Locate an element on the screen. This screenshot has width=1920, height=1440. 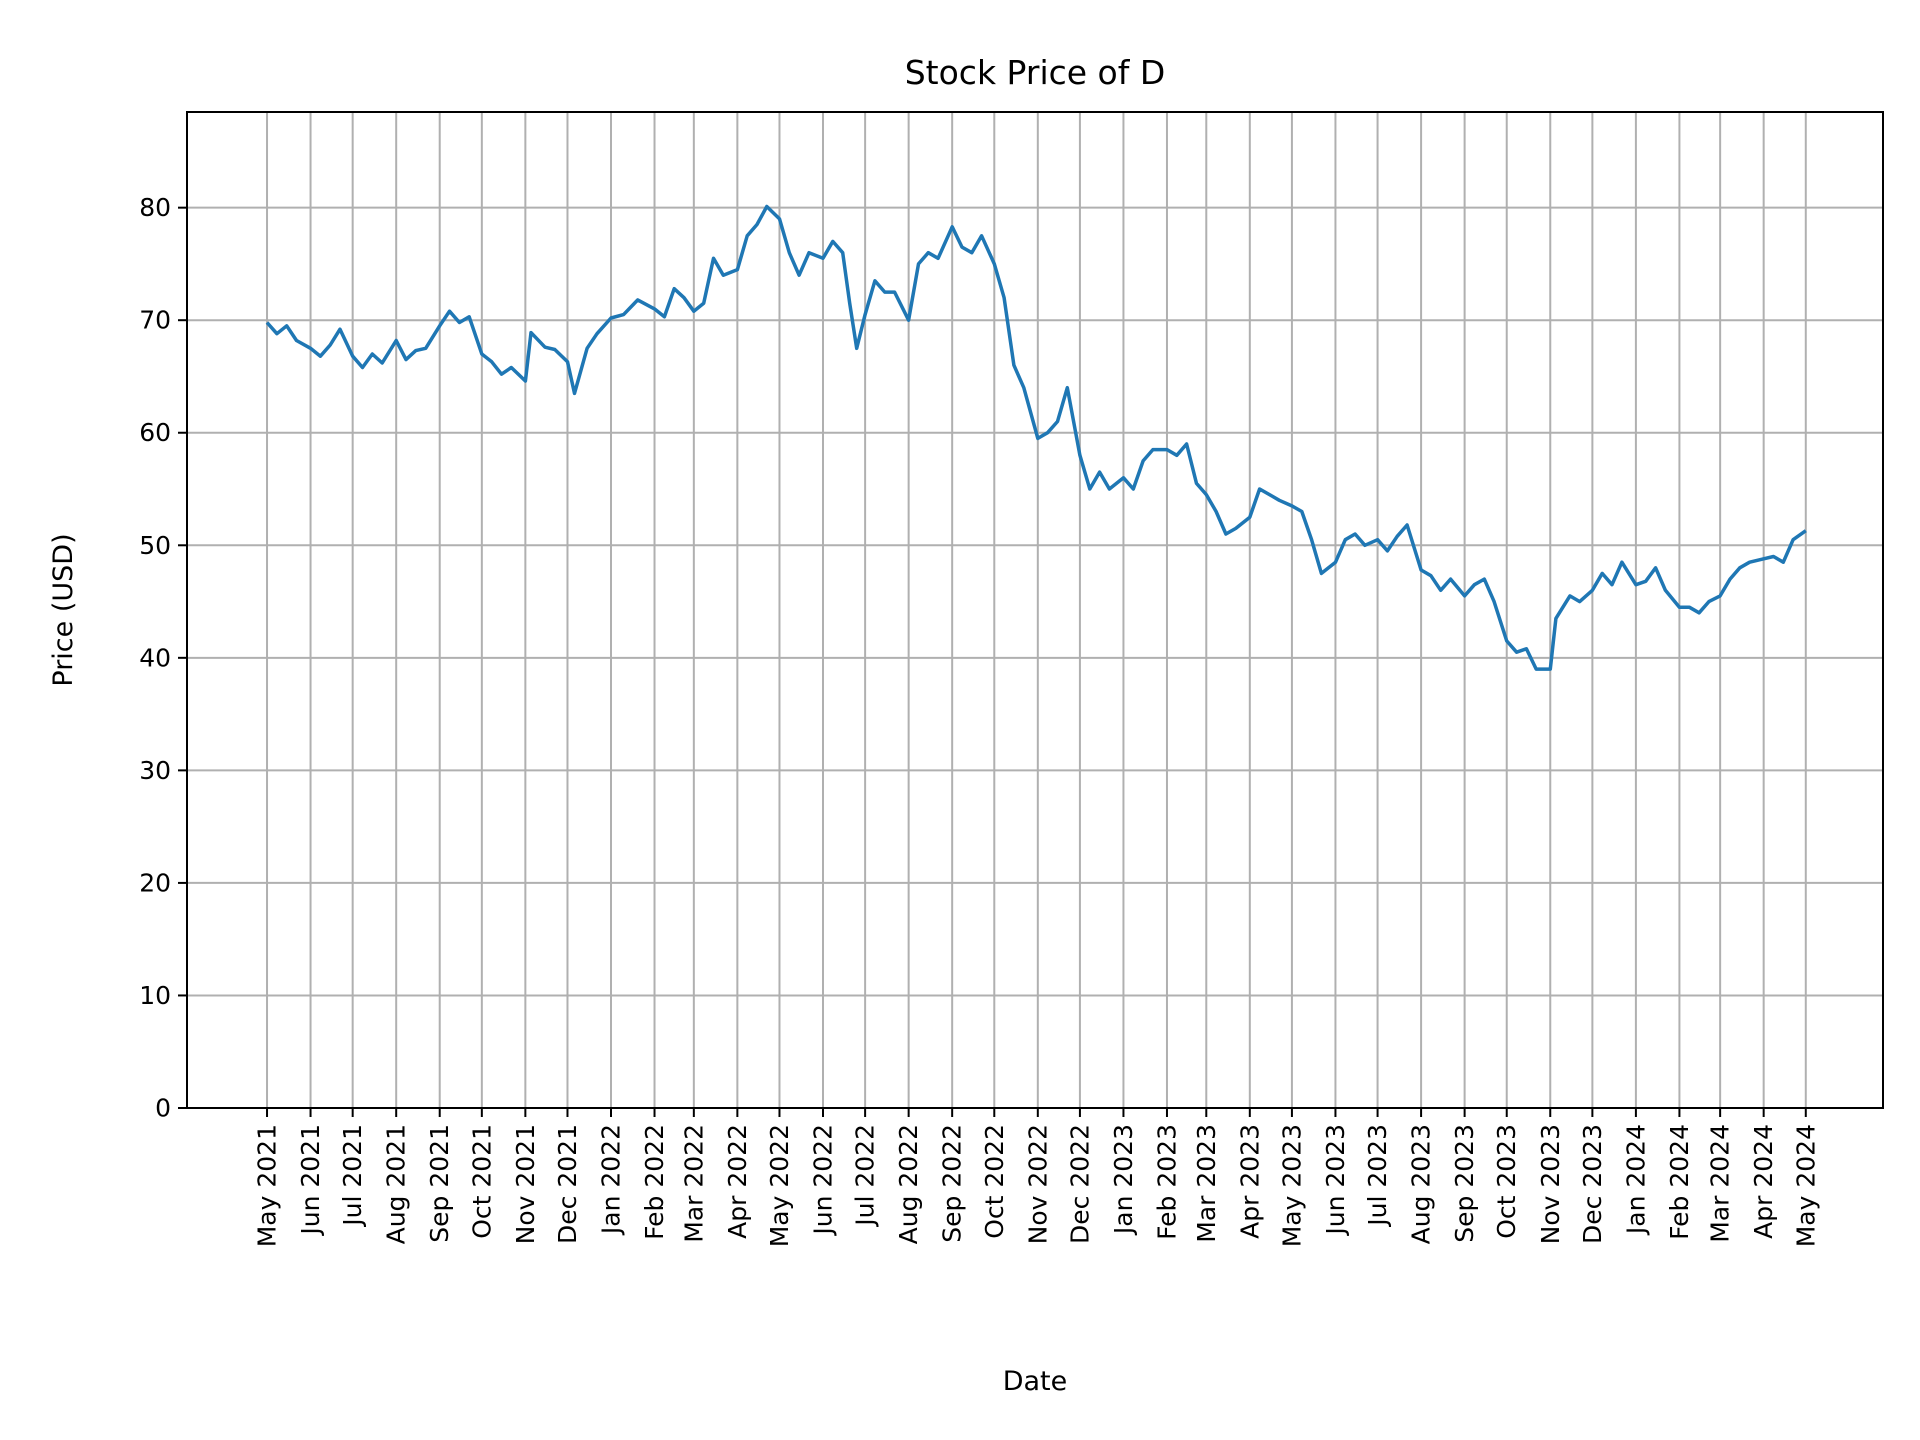
y-tick-label: 20 is located at coordinates (155, 882).